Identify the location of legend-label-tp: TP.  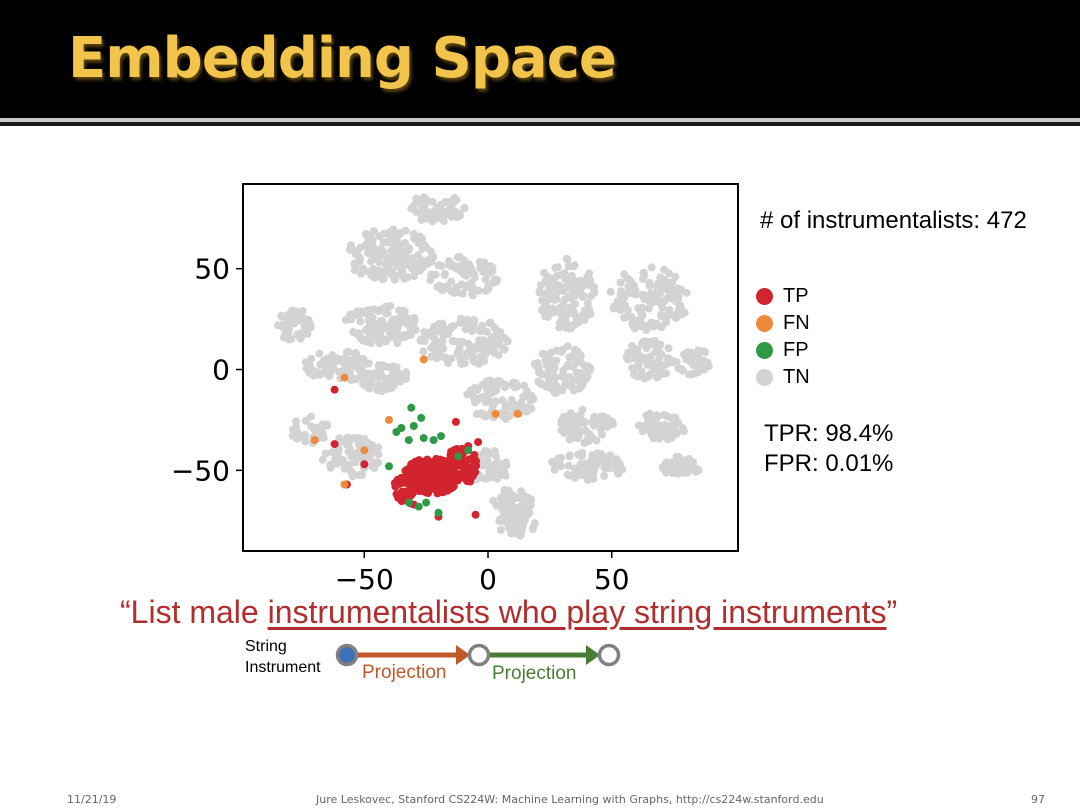
(796, 295).